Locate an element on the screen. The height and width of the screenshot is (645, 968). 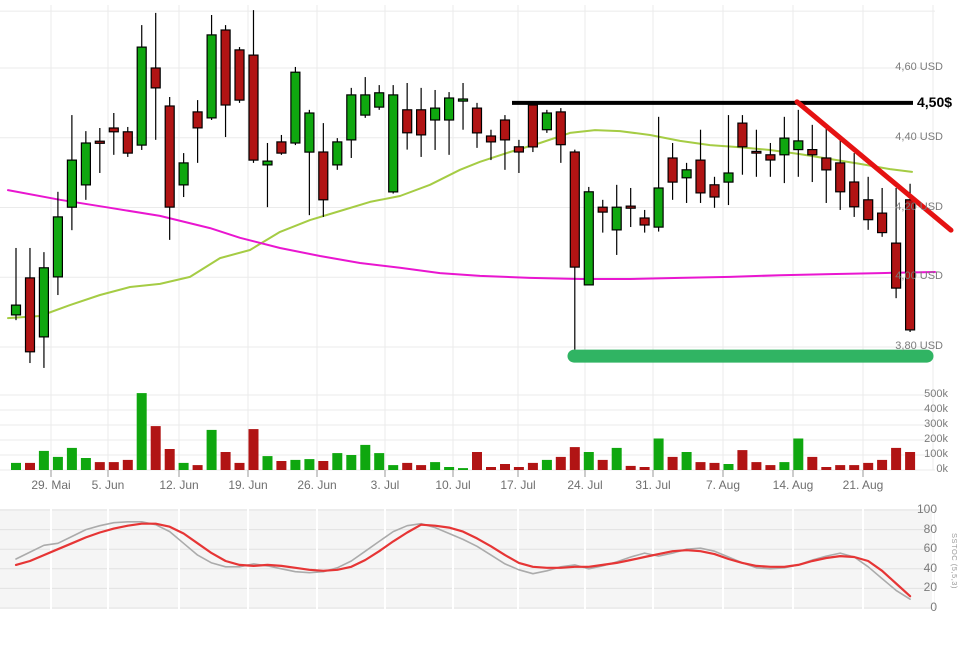
volume-series is located at coordinates (463, 431).